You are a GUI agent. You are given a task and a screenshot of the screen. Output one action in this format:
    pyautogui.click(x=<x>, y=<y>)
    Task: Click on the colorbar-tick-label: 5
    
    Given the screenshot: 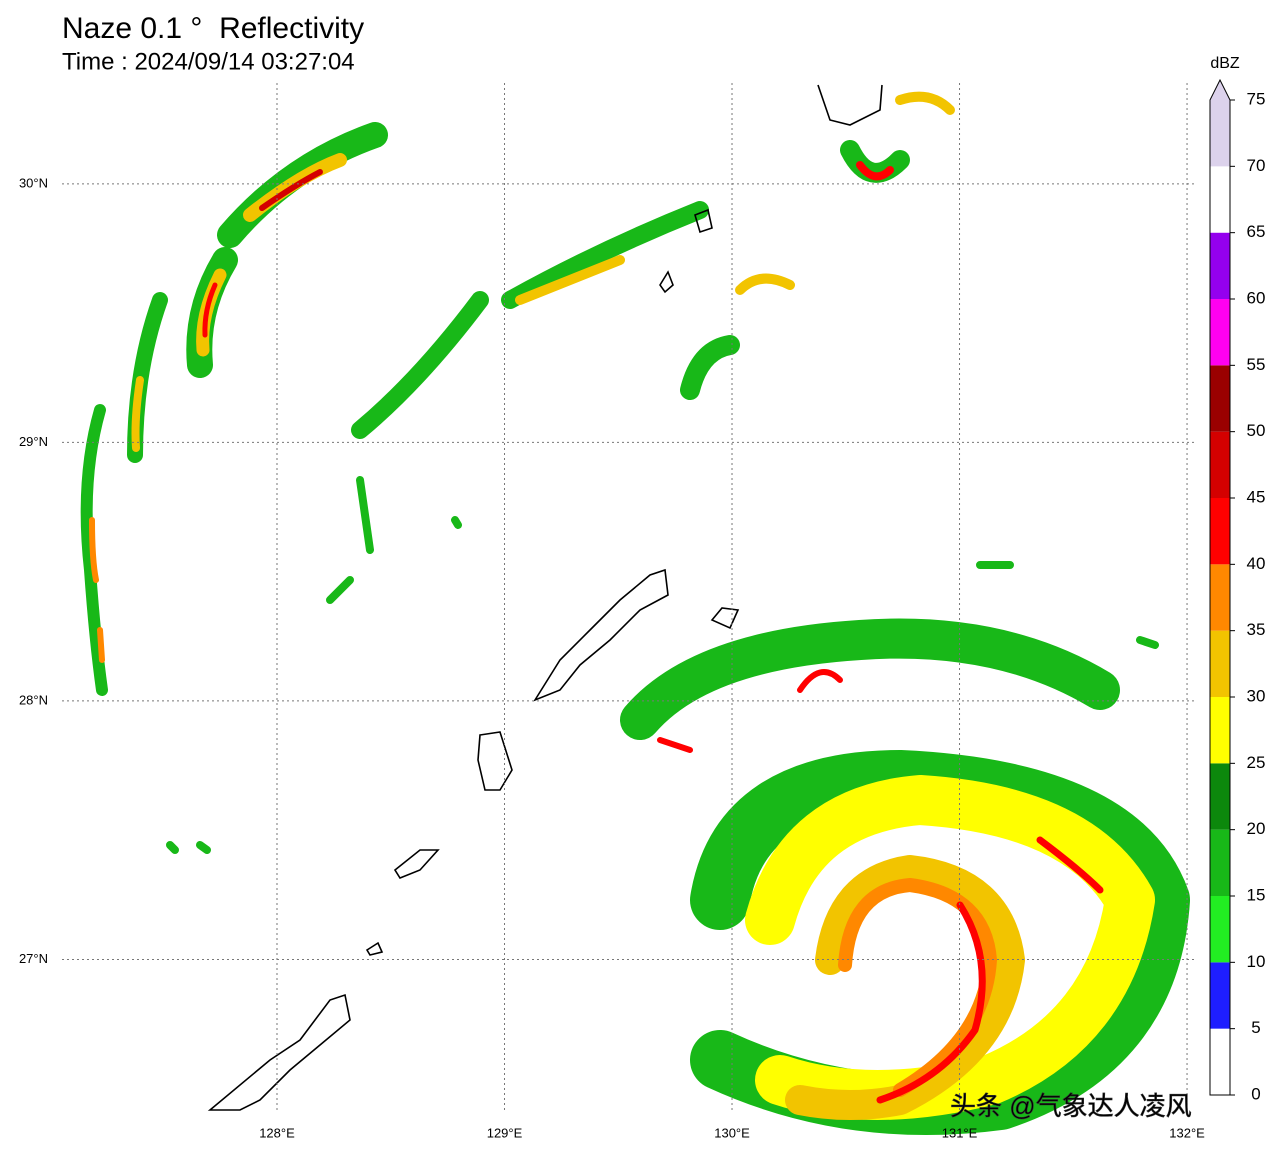 What is the action you would take?
    pyautogui.click(x=1255, y=1027)
    